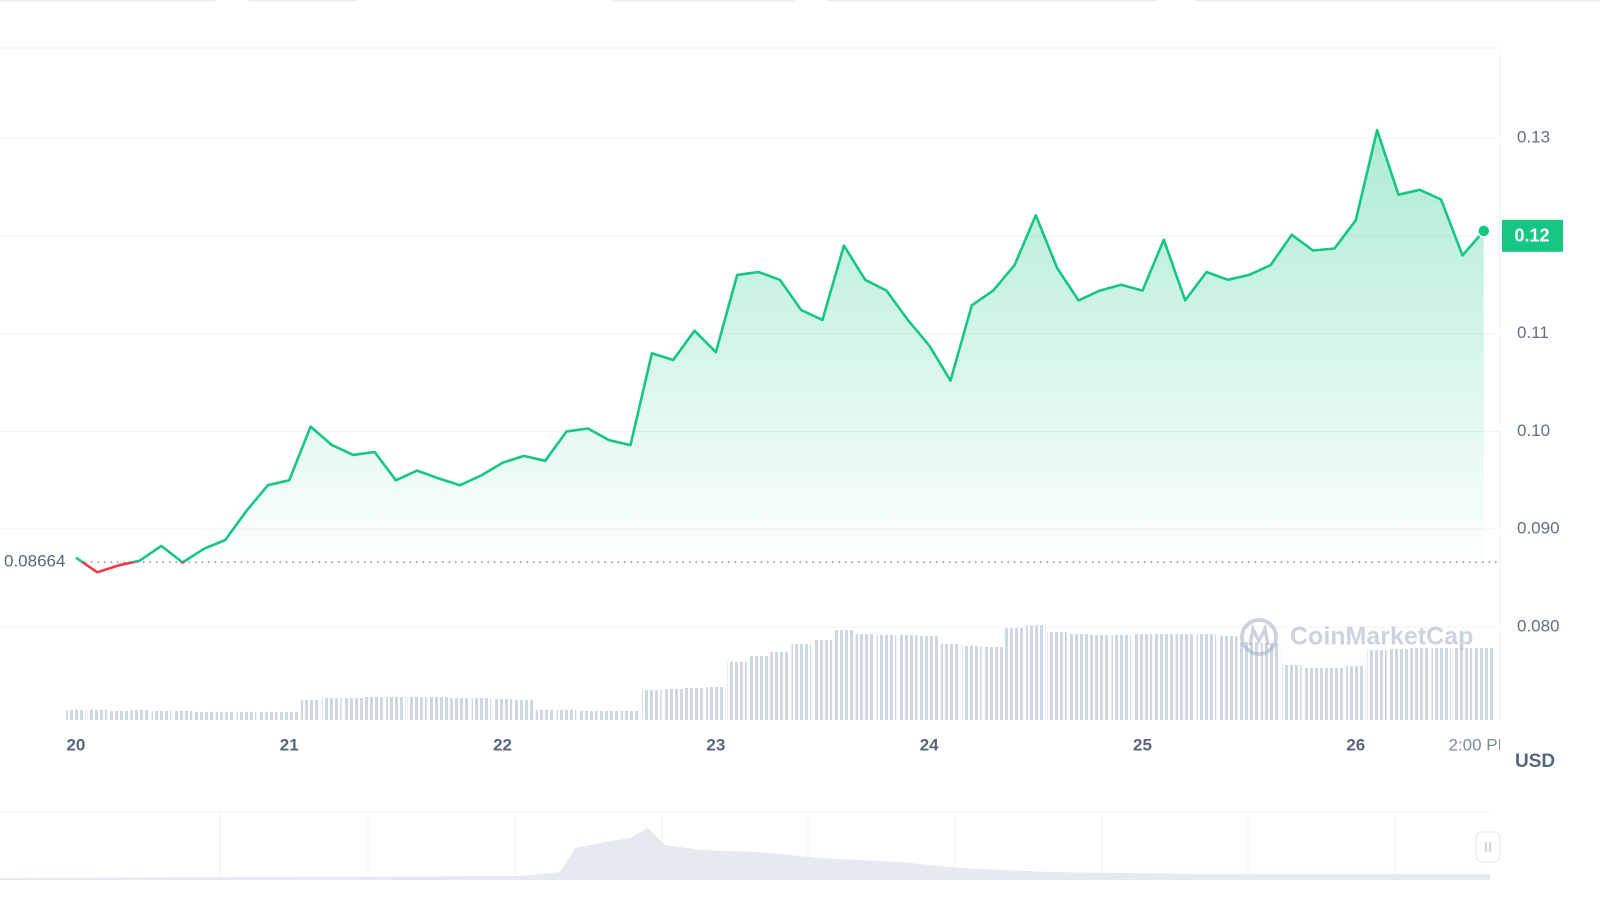 The width and height of the screenshot is (1600, 900). Describe the element at coordinates (75, 744) in the screenshot. I see `x-tick-label: 20` at that location.